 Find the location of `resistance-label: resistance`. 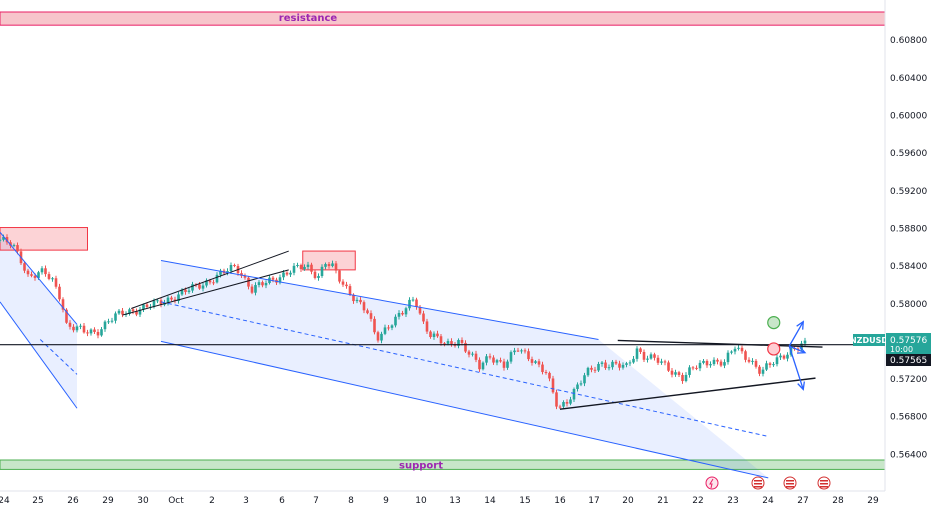

resistance-label: resistance is located at coordinates (308, 18).